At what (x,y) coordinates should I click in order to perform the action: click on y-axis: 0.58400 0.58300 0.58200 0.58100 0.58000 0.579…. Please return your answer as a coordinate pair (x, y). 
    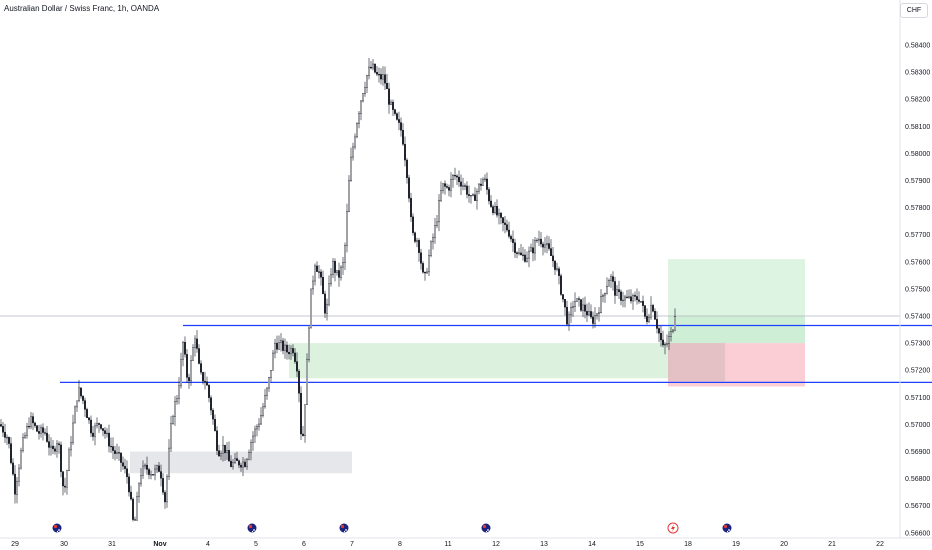
    Looking at the image, I should click on (917, 296).